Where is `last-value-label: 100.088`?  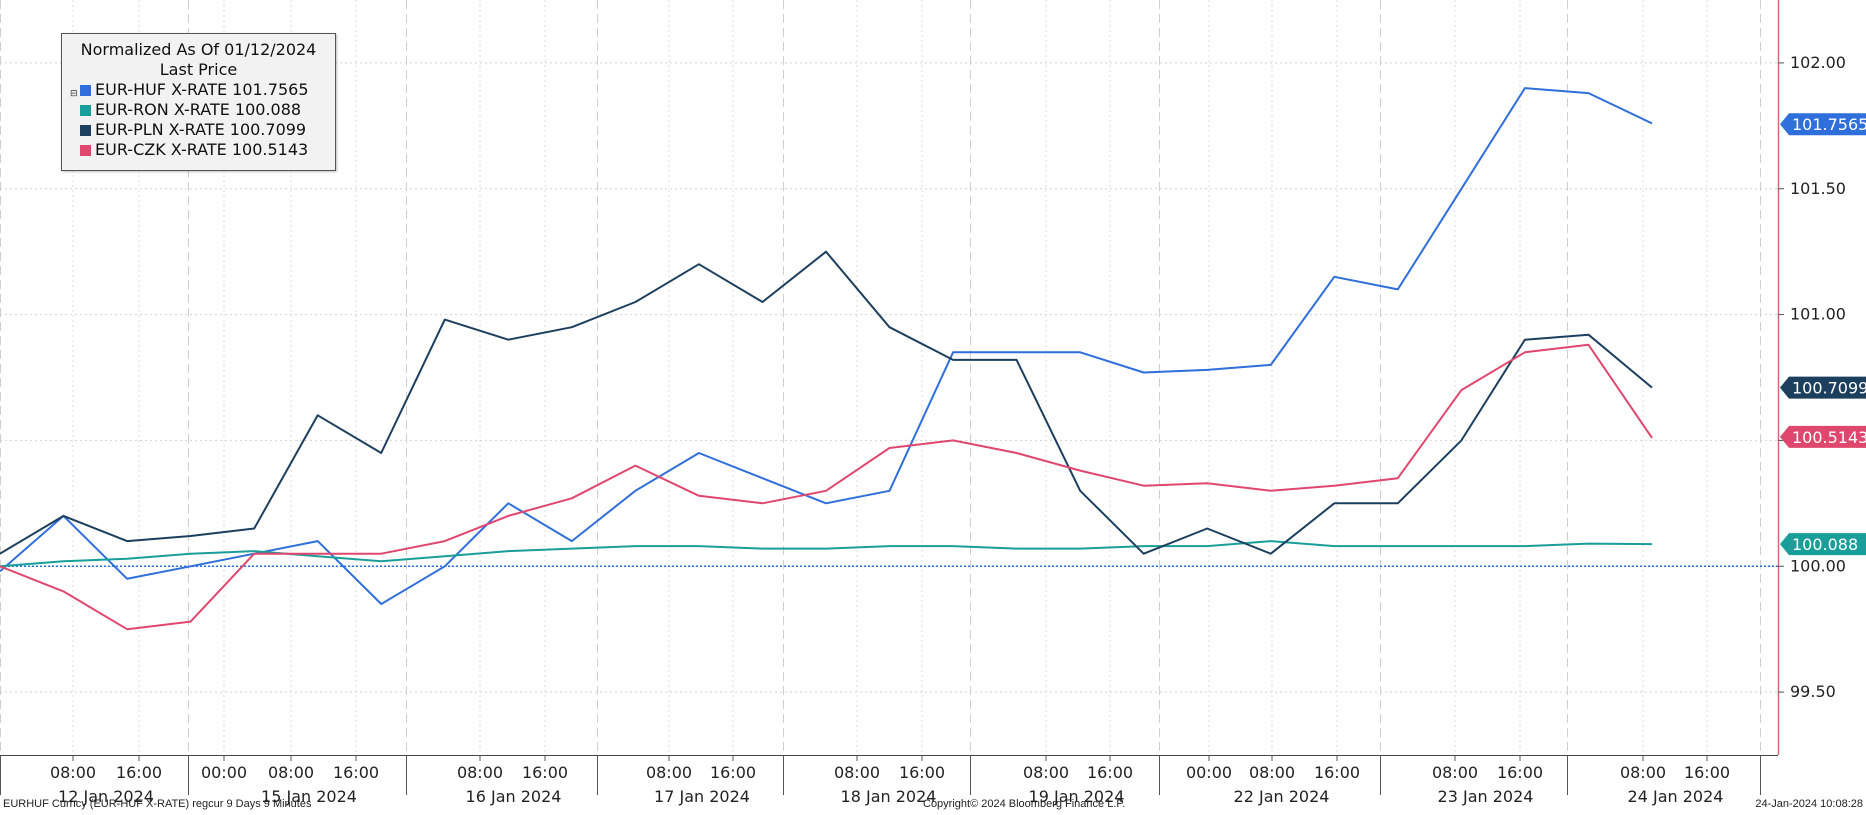 last-value-label: 100.088 is located at coordinates (1825, 544).